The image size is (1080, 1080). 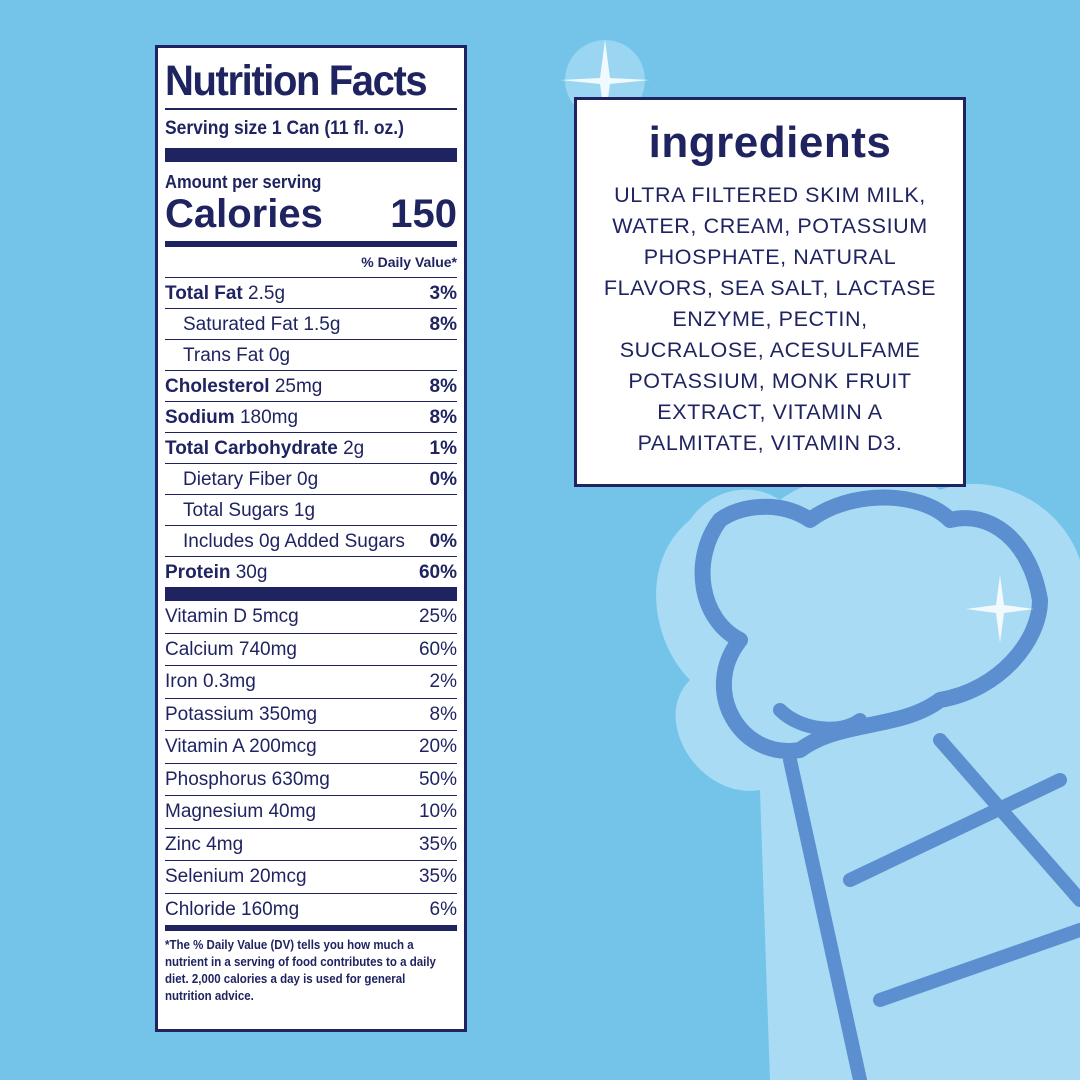 I want to click on vitamin-row: Vitamin A 200mcg 20%, so click(x=311, y=746).